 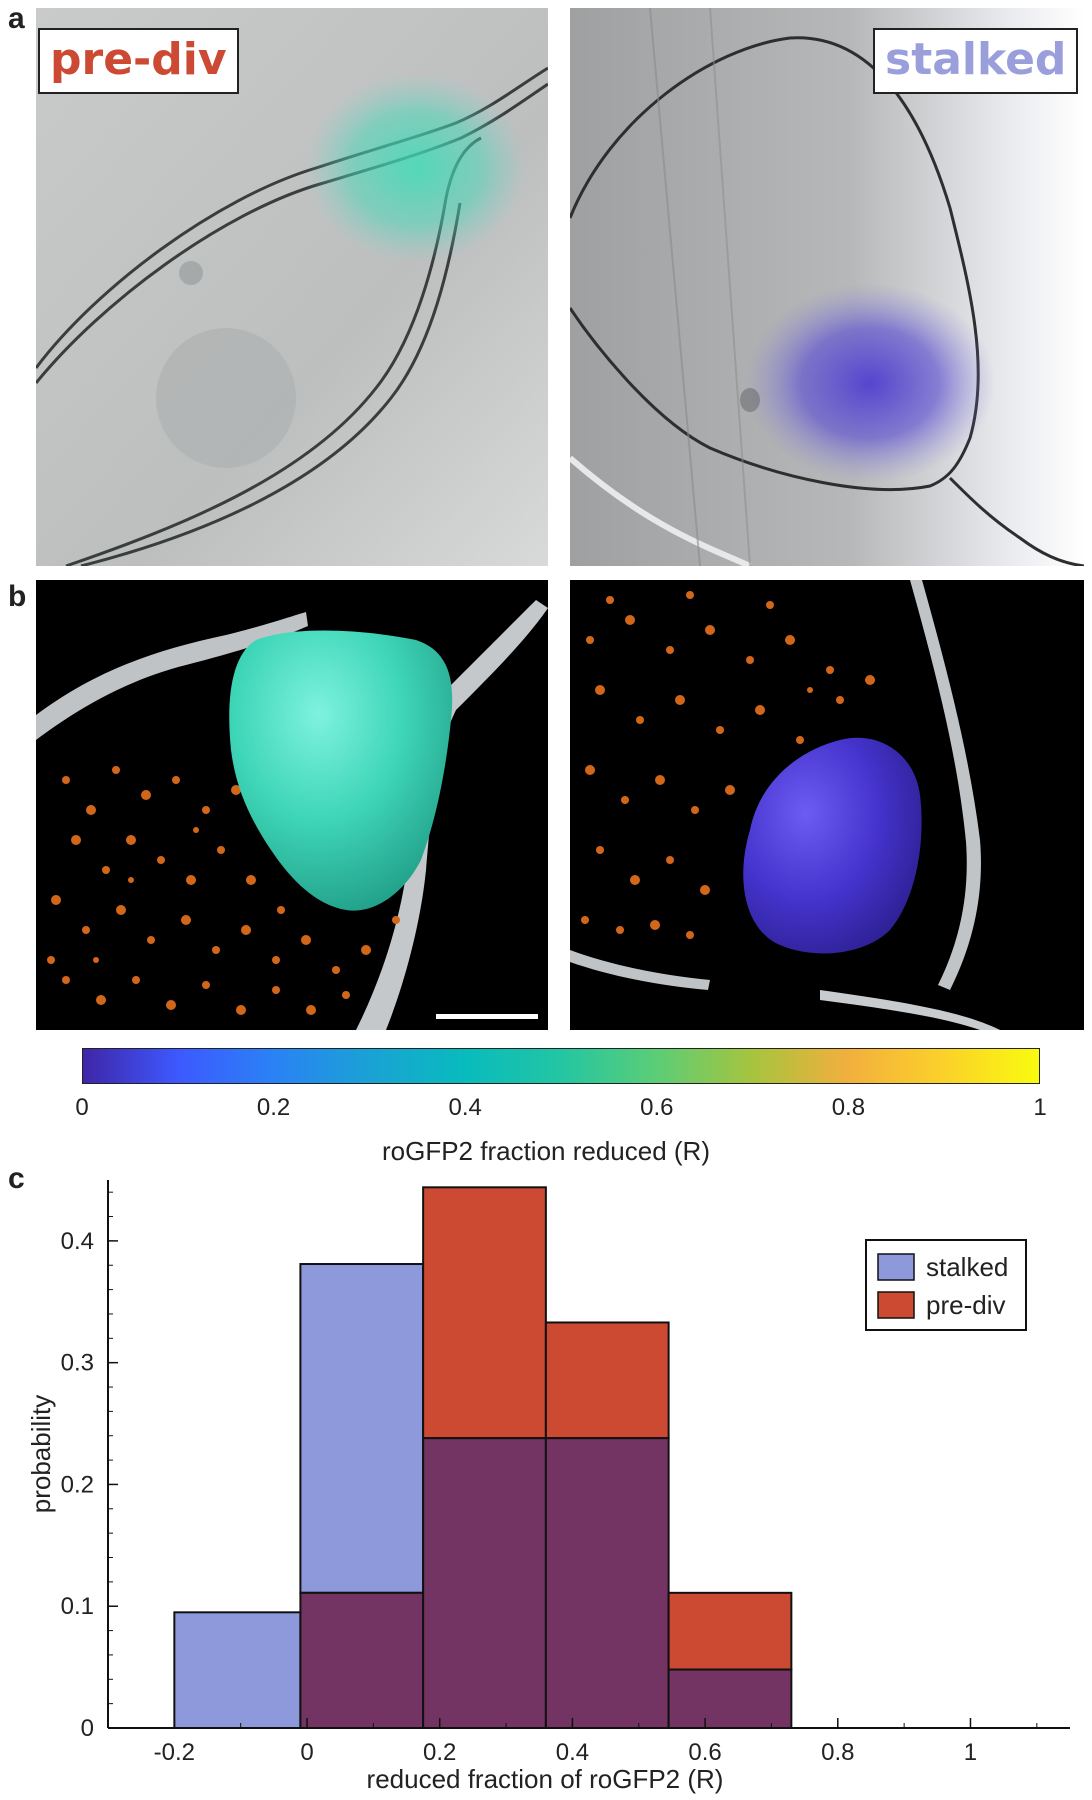 I want to click on ribosome-particles-stalked, so click(x=728, y=765).